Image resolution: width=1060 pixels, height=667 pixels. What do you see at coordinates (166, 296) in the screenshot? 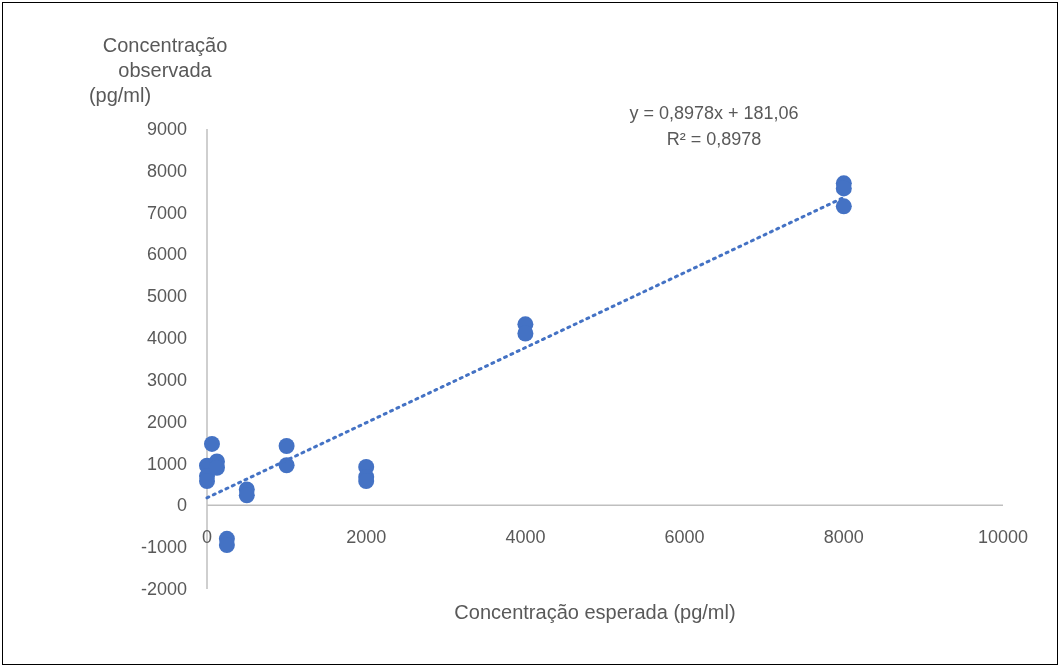
I see `y-tick-label: 5000` at bounding box center [166, 296].